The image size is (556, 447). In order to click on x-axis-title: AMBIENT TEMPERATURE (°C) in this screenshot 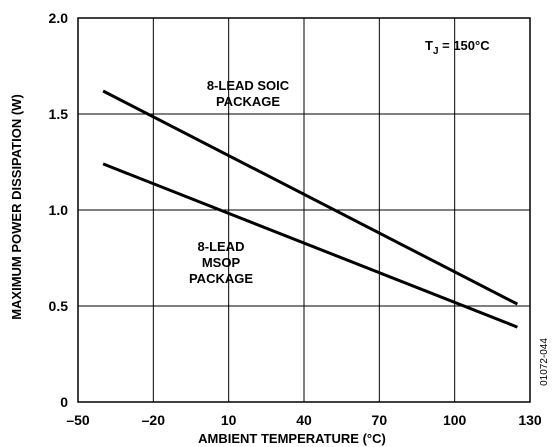, I will do `click(292, 438)`.